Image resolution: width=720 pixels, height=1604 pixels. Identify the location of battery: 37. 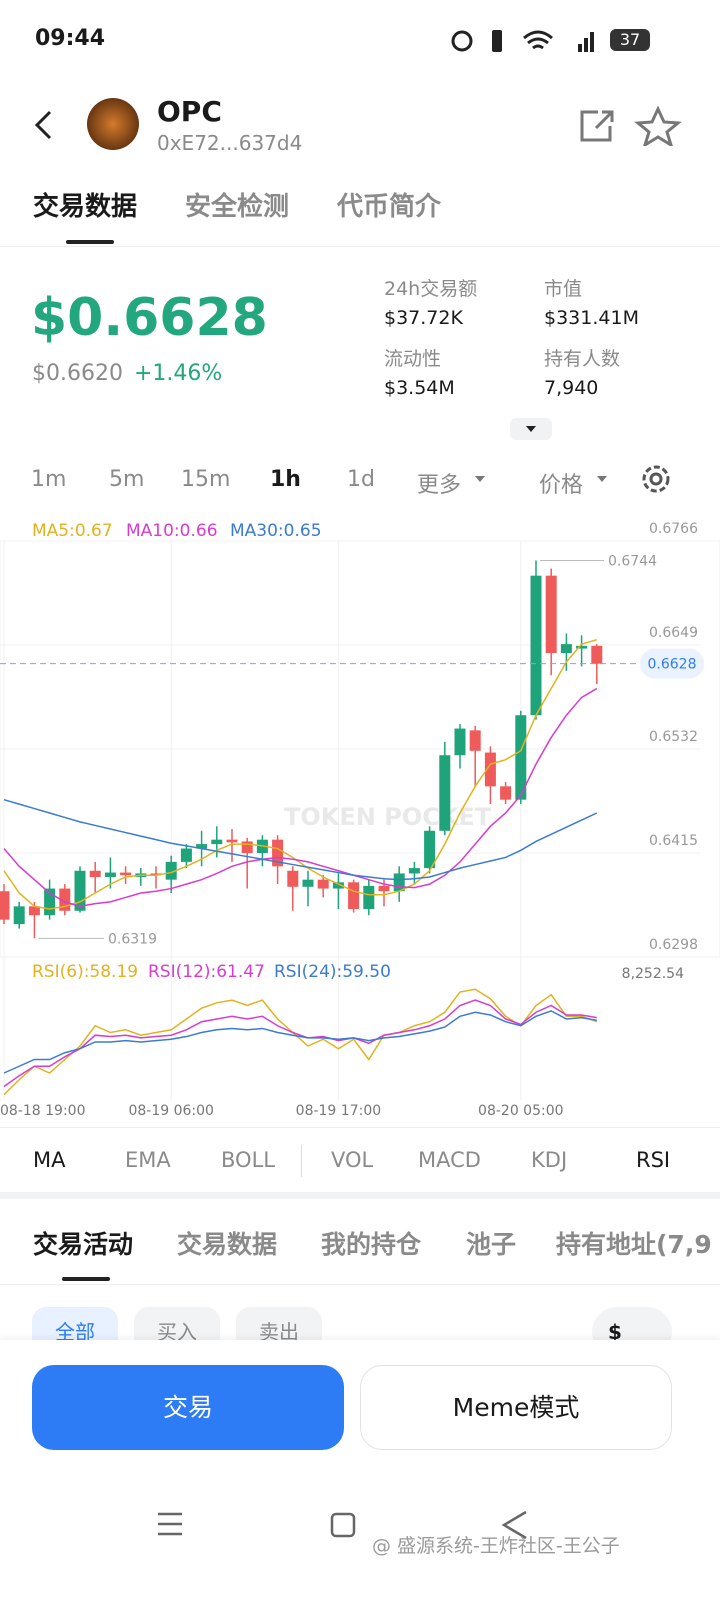
(630, 40).